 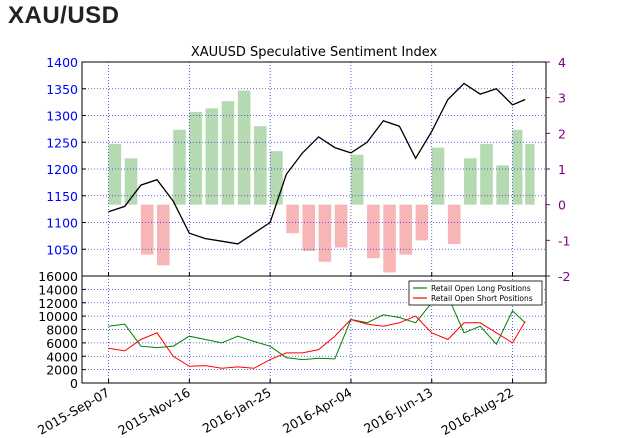 I want to click on long-positions-line, so click(x=317, y=328).